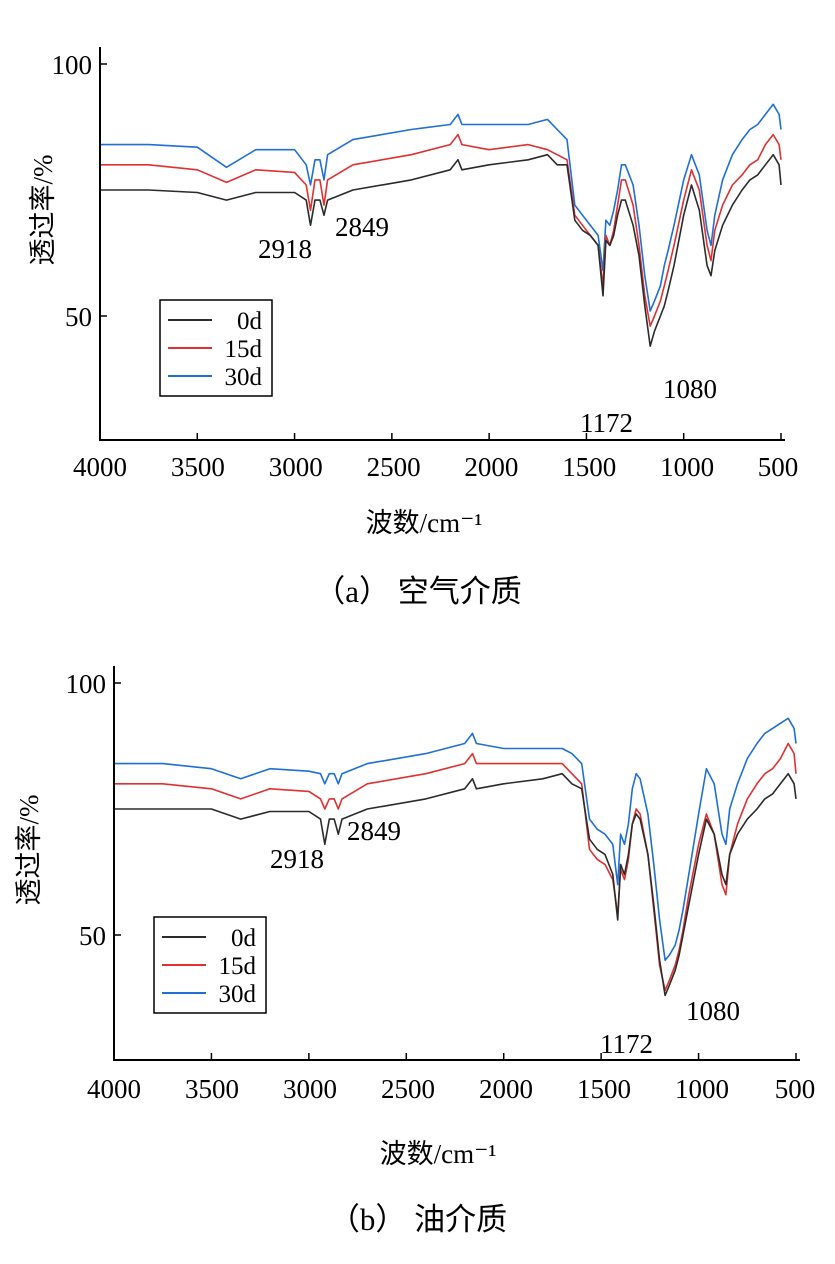 This screenshot has height=1264, width=835. Describe the element at coordinates (198, 467) in the screenshot. I see `panel-a-xtick-label: 3500` at that location.